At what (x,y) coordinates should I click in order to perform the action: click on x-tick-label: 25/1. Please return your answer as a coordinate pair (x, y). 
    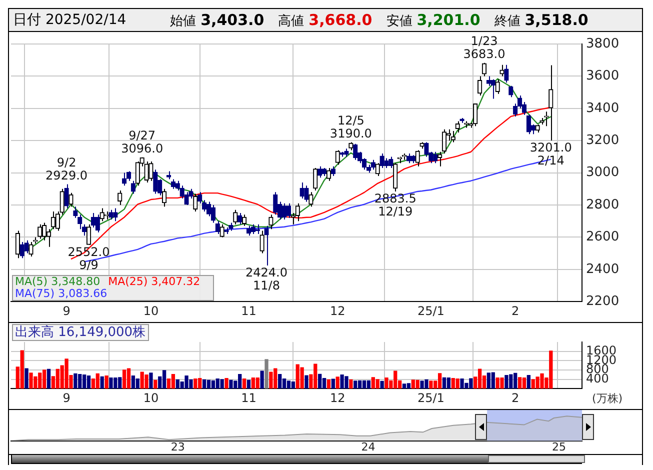
    Looking at the image, I should click on (430, 397).